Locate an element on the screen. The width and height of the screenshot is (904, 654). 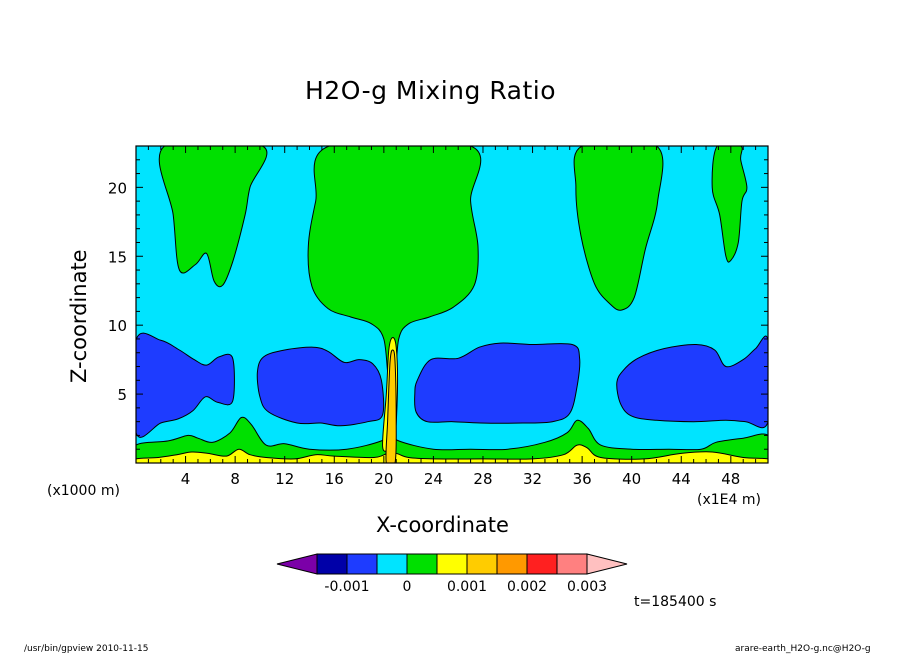
colorbar-tick-label: 0.003 is located at coordinates (587, 587).